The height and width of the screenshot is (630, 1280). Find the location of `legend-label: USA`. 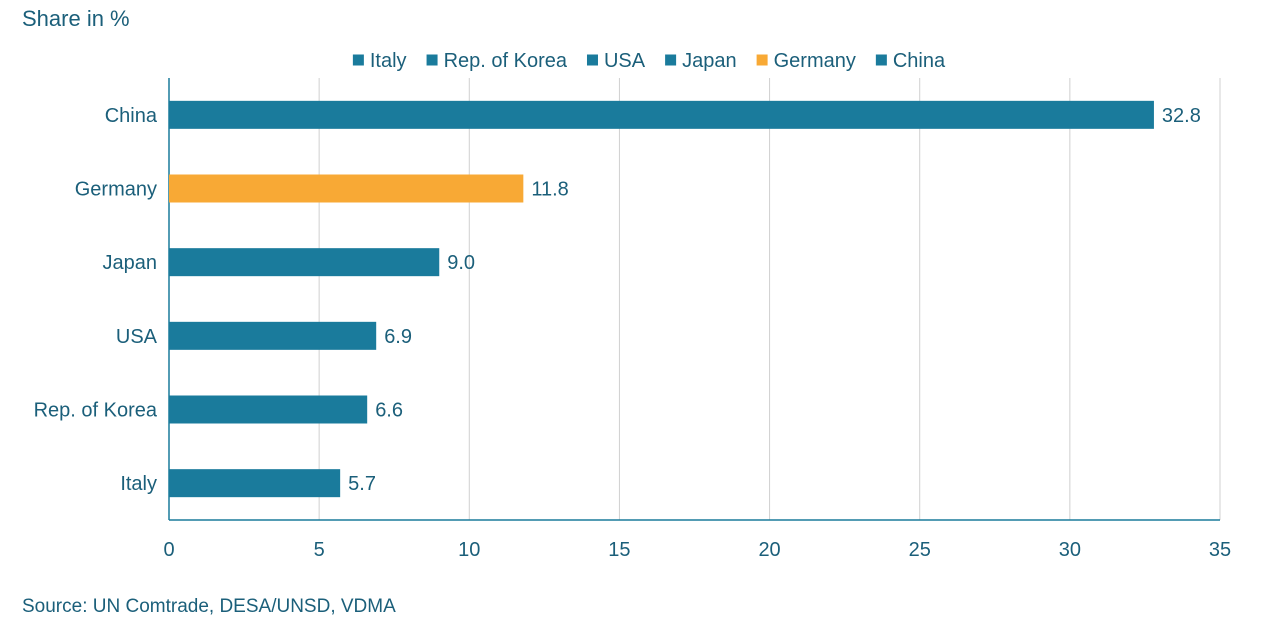

legend-label: USA is located at coordinates (625, 61).